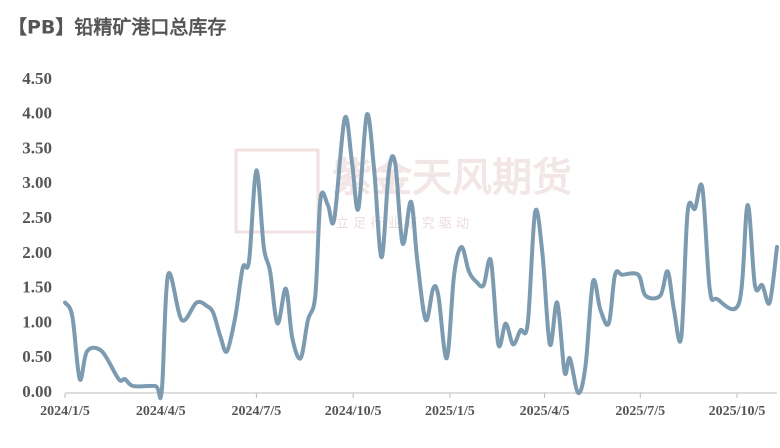  I want to click on y-tick-label: 4.00, so click(37, 113).